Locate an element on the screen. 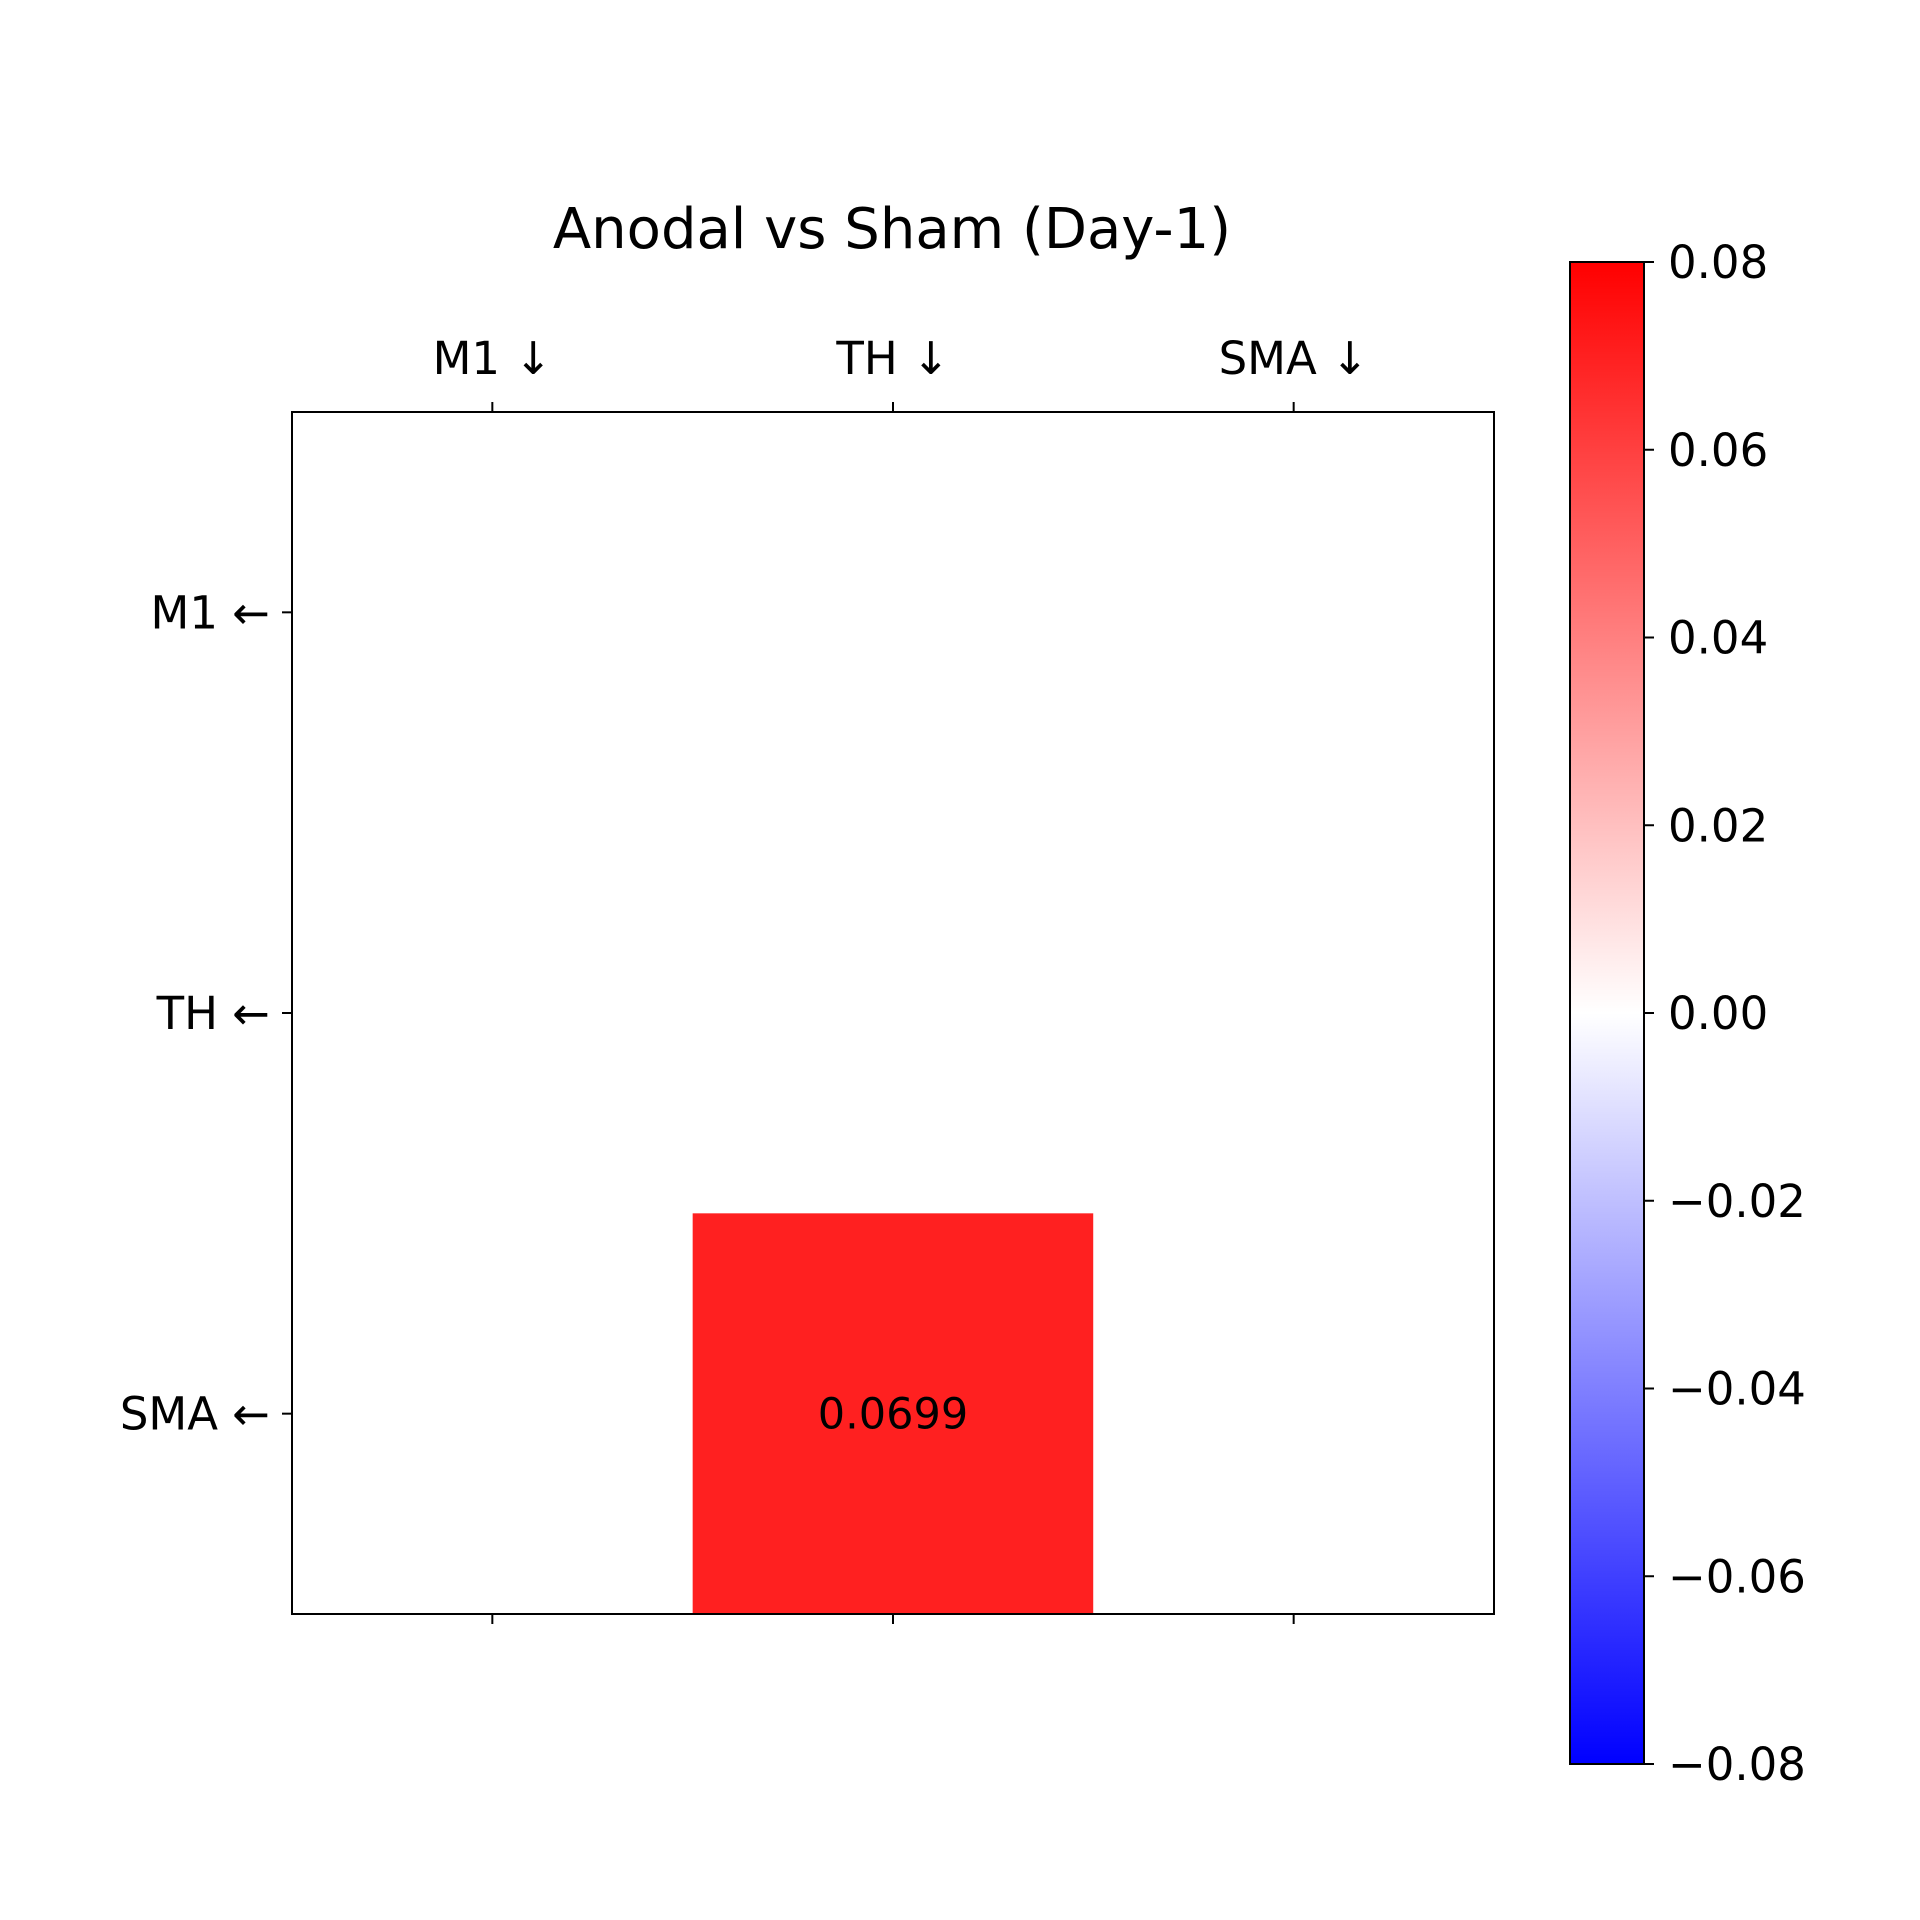  colorbar-tick-label: −0.08 is located at coordinates (1737, 1764).